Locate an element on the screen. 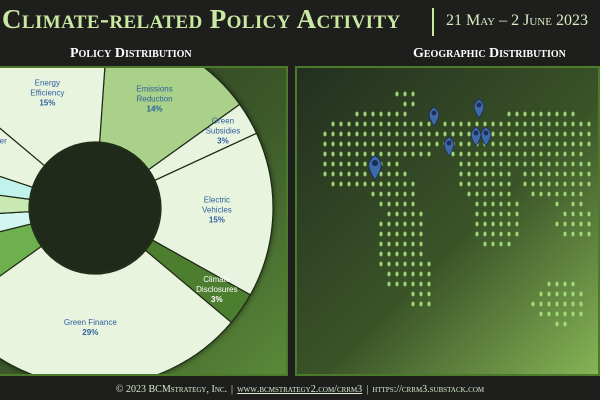  slice-nuclear-power is located at coordinates (23, 141).